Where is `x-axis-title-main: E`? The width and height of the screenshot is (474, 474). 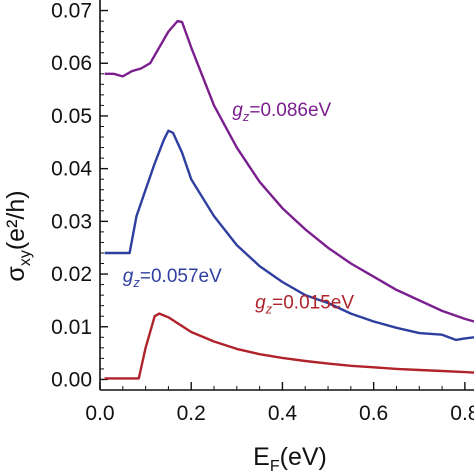
x-axis-title-main: E is located at coordinates (261, 457).